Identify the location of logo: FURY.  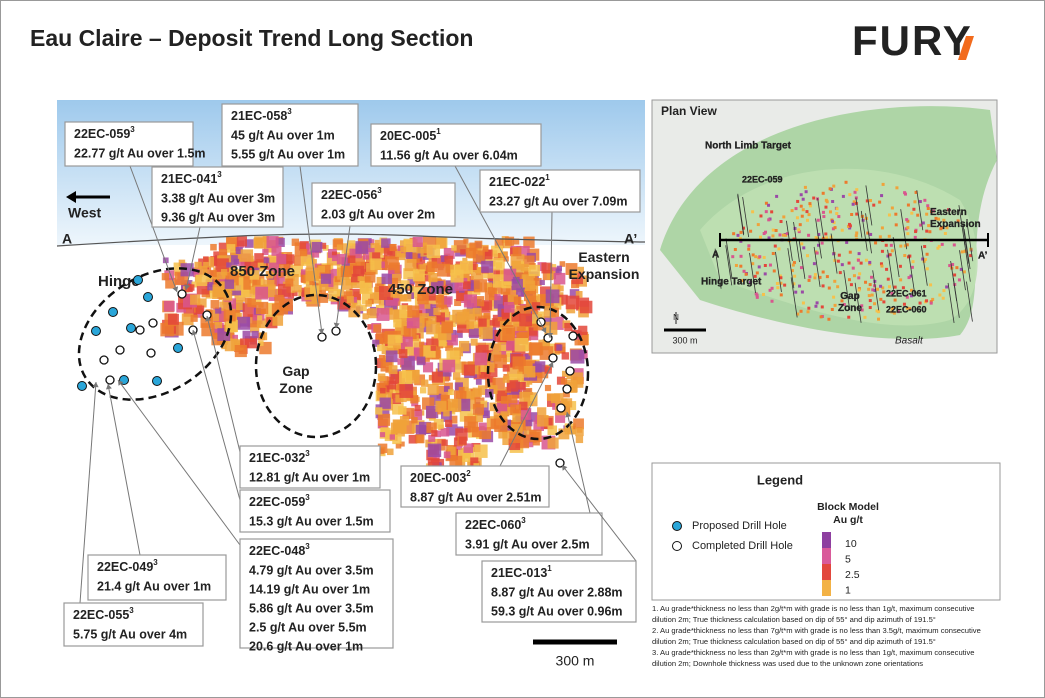
(912, 40).